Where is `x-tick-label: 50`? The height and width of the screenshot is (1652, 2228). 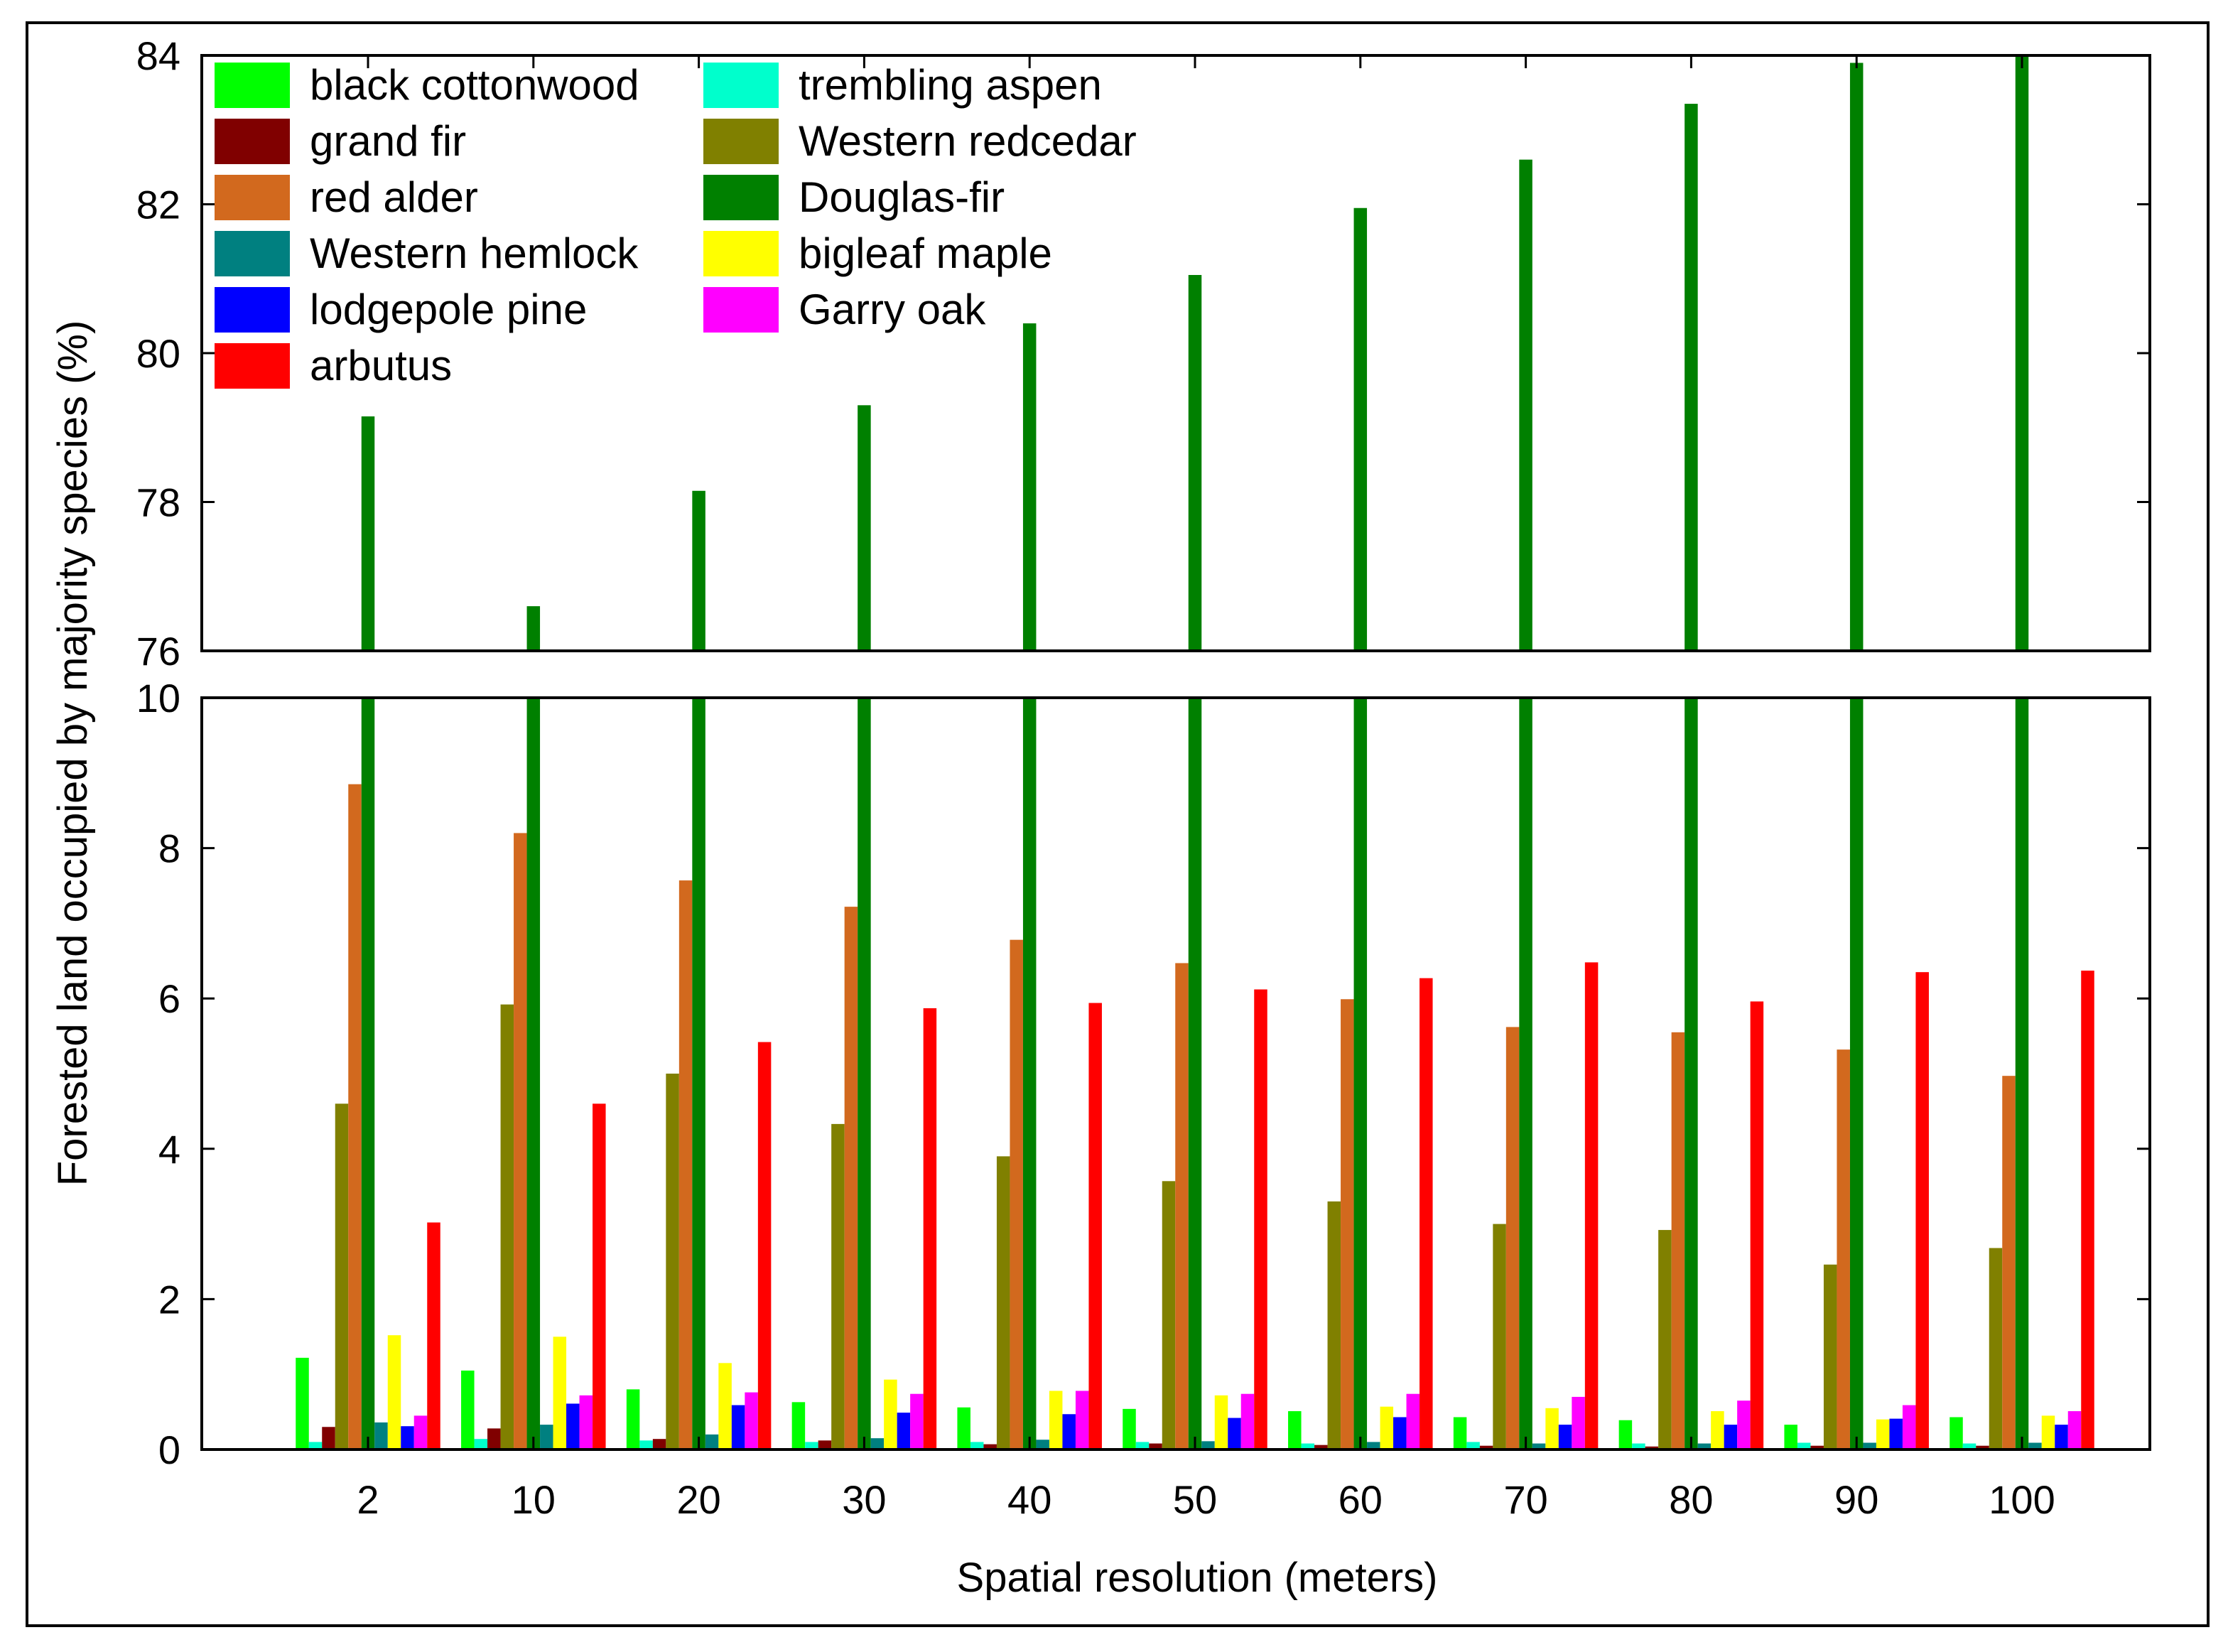 x-tick-label: 50 is located at coordinates (1195, 1500).